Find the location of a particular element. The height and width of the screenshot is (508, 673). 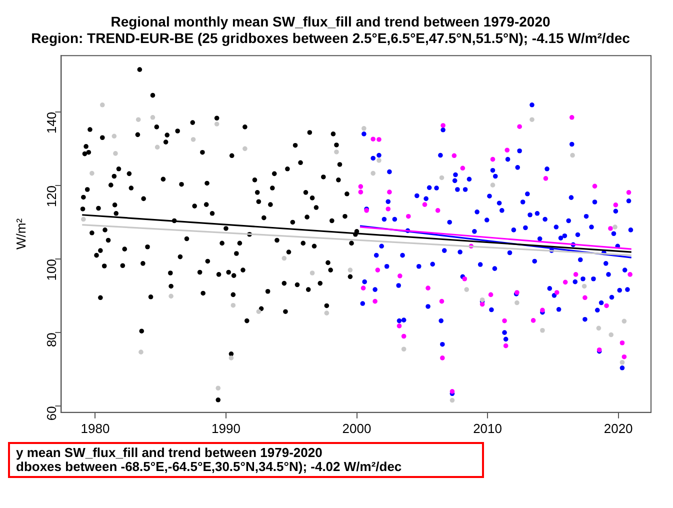

x-tick-label: 1990 is located at coordinates (226, 428).